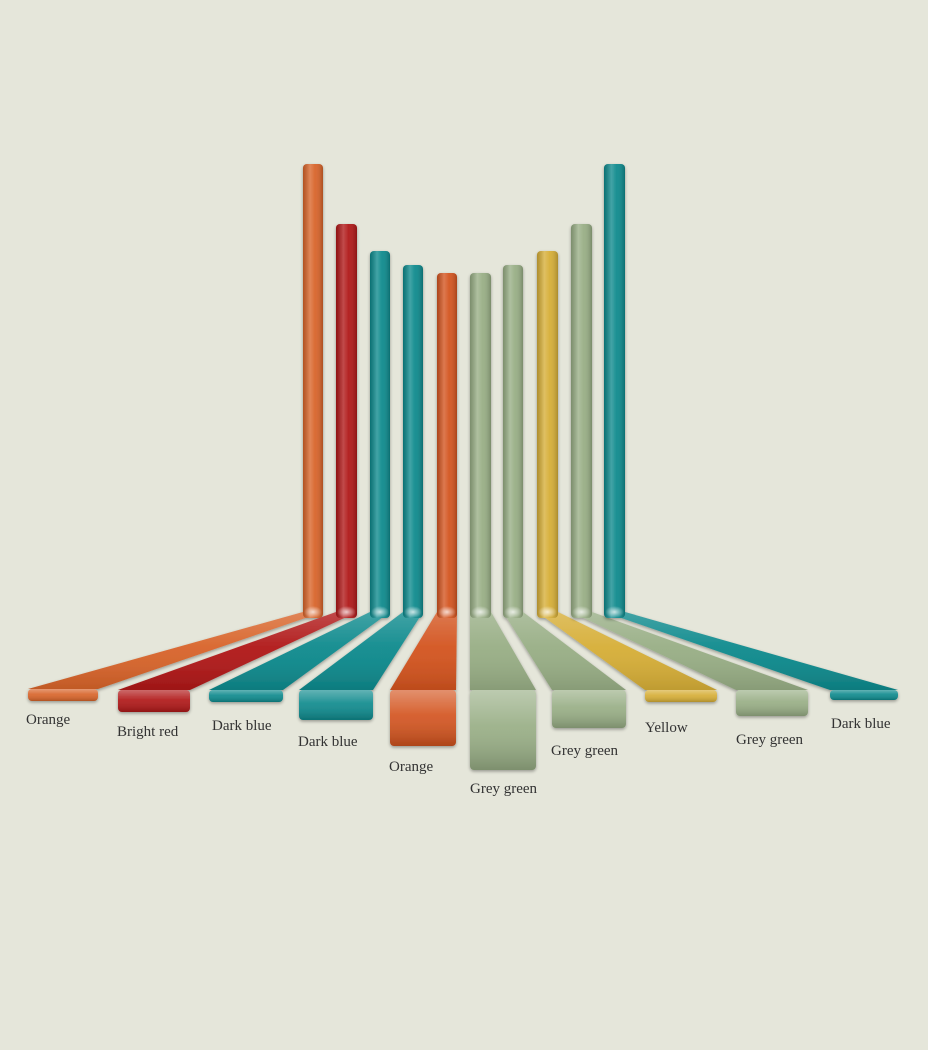 The width and height of the screenshot is (928, 1050). What do you see at coordinates (148, 732) in the screenshot?
I see `ribbon-label: Bright red` at bounding box center [148, 732].